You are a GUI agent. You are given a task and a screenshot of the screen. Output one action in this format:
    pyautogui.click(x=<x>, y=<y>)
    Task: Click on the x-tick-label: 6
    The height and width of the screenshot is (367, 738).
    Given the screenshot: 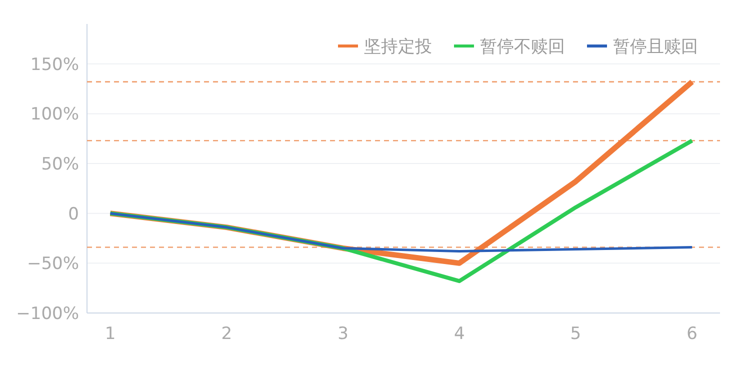 What is the action you would take?
    pyautogui.click(x=692, y=334)
    